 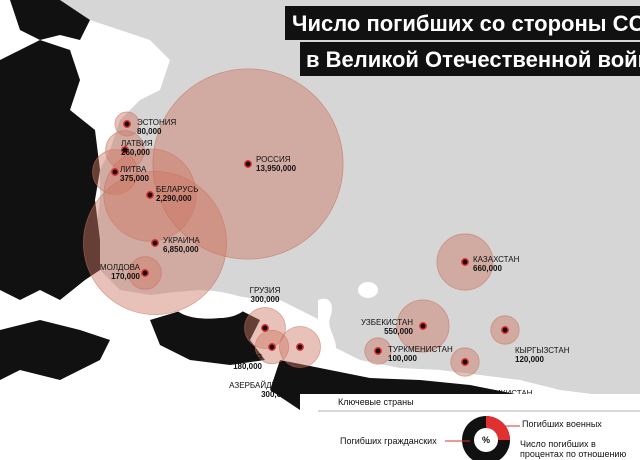 What do you see at coordinates (387, 322) in the screenshot?
I see `country-name: УЗБЕКИСТАН` at bounding box center [387, 322].